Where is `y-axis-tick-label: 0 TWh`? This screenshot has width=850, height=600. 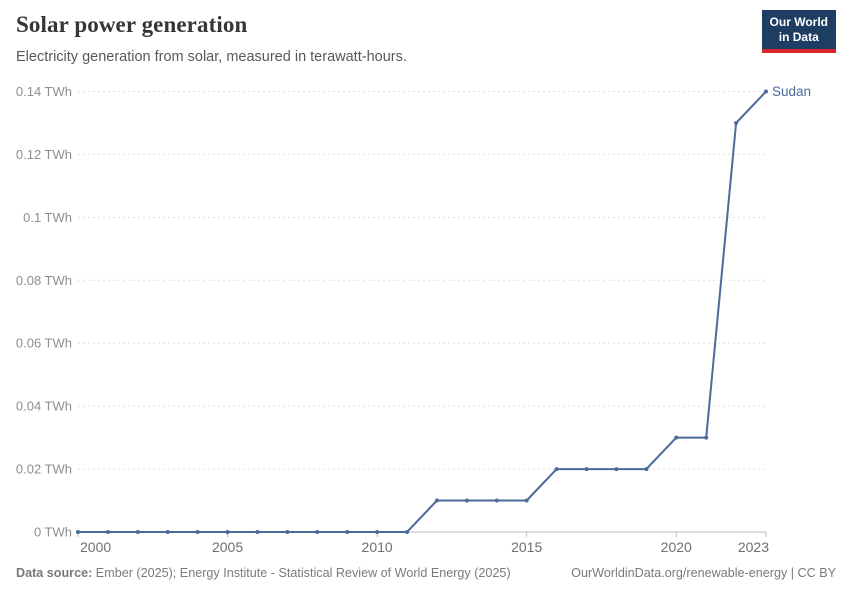
y-axis-tick-label: 0 TWh is located at coordinates (53, 532).